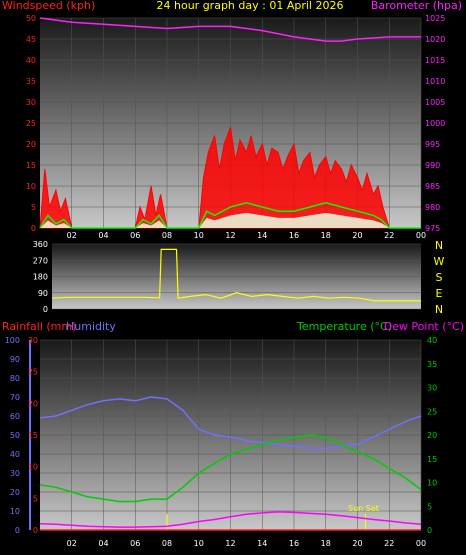 Image resolution: width=466 pixels, height=555 pixels. I want to click on temperature-axis-label: Temperature (°C), so click(344, 326).